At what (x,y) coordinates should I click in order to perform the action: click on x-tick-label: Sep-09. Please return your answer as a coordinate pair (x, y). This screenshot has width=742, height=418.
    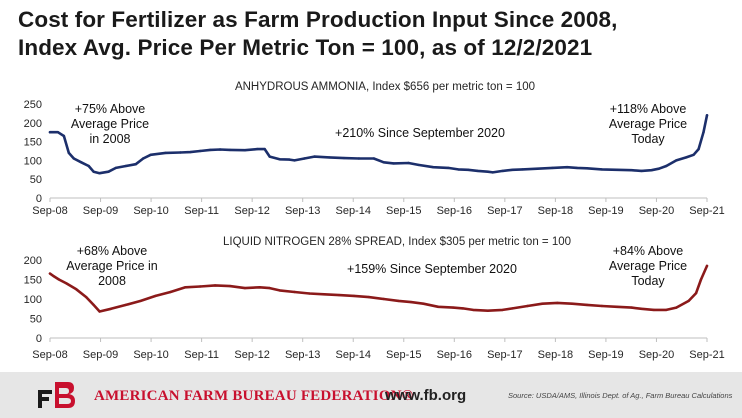
    Looking at the image, I should click on (100, 355).